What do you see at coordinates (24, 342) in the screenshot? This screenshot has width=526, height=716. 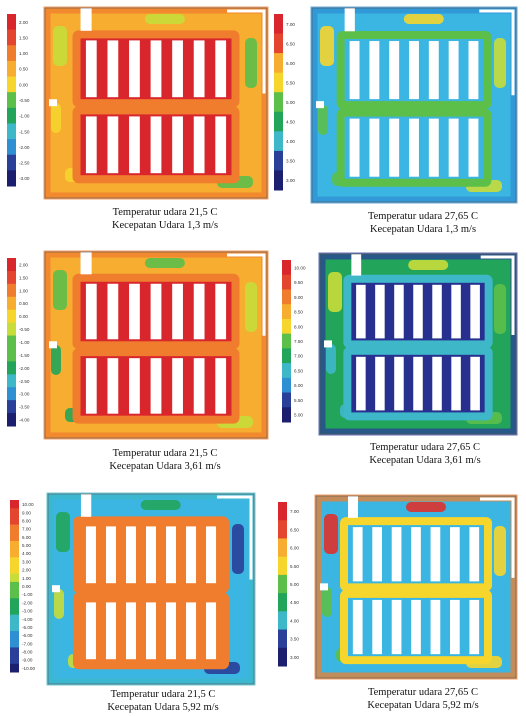 I see `scale-label: -1.00` at bounding box center [24, 342].